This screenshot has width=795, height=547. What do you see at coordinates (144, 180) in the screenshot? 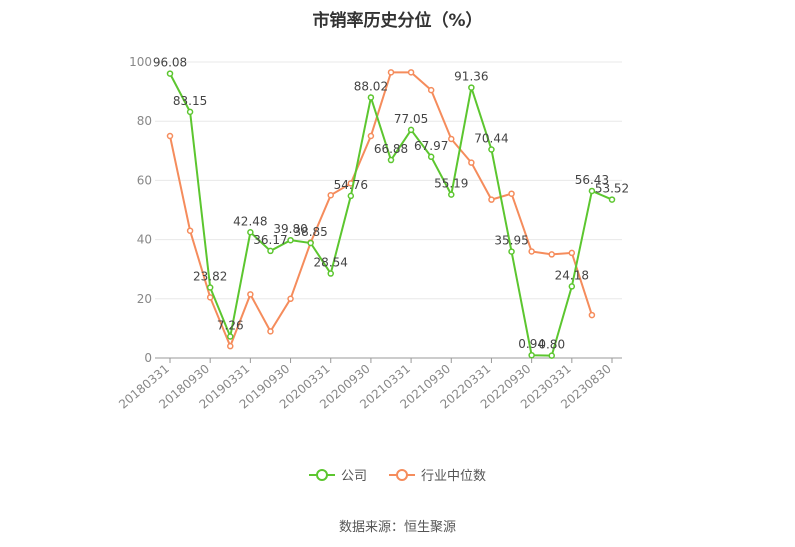
I see `y-tick-label: 60` at bounding box center [144, 180].